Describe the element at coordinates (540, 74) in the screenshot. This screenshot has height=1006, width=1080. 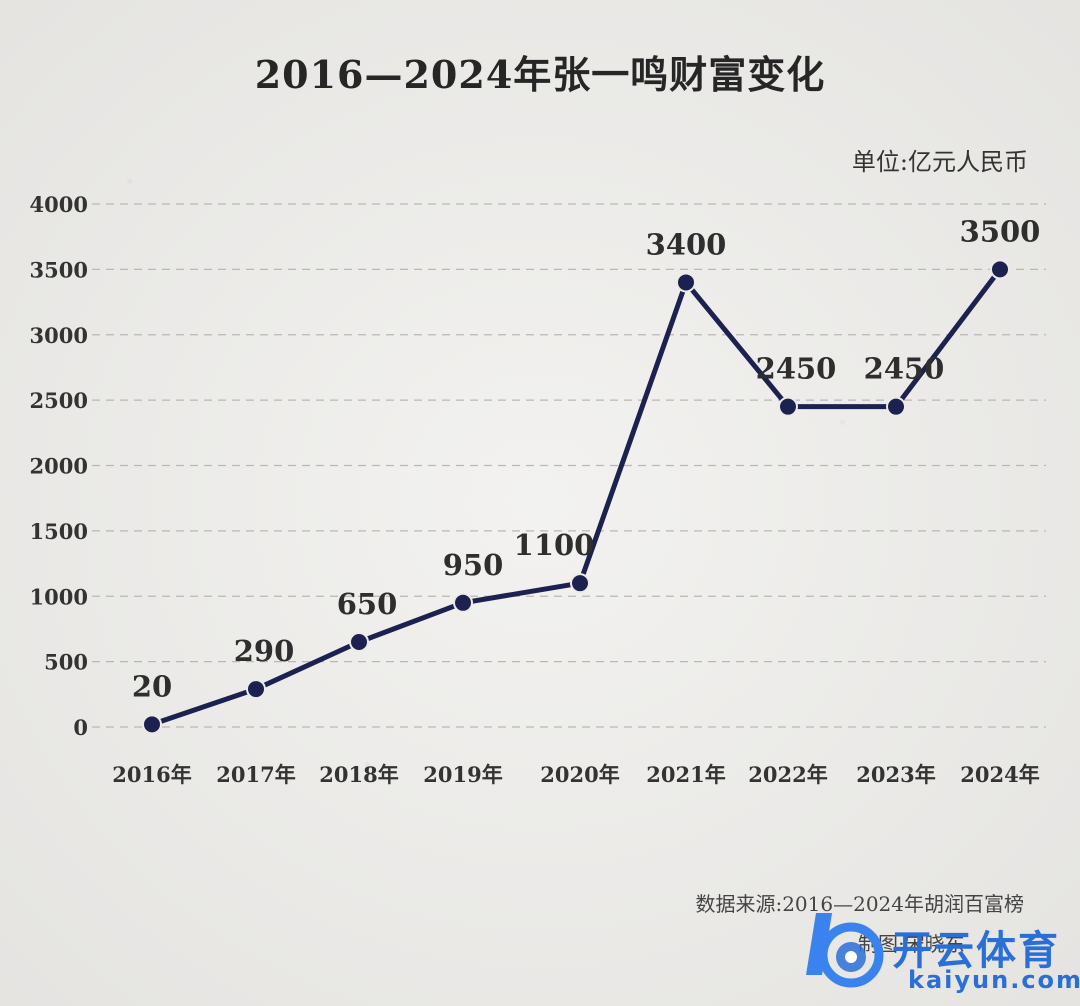
I see `chart-title: 2016—2024年张一鸣财富变化` at that location.